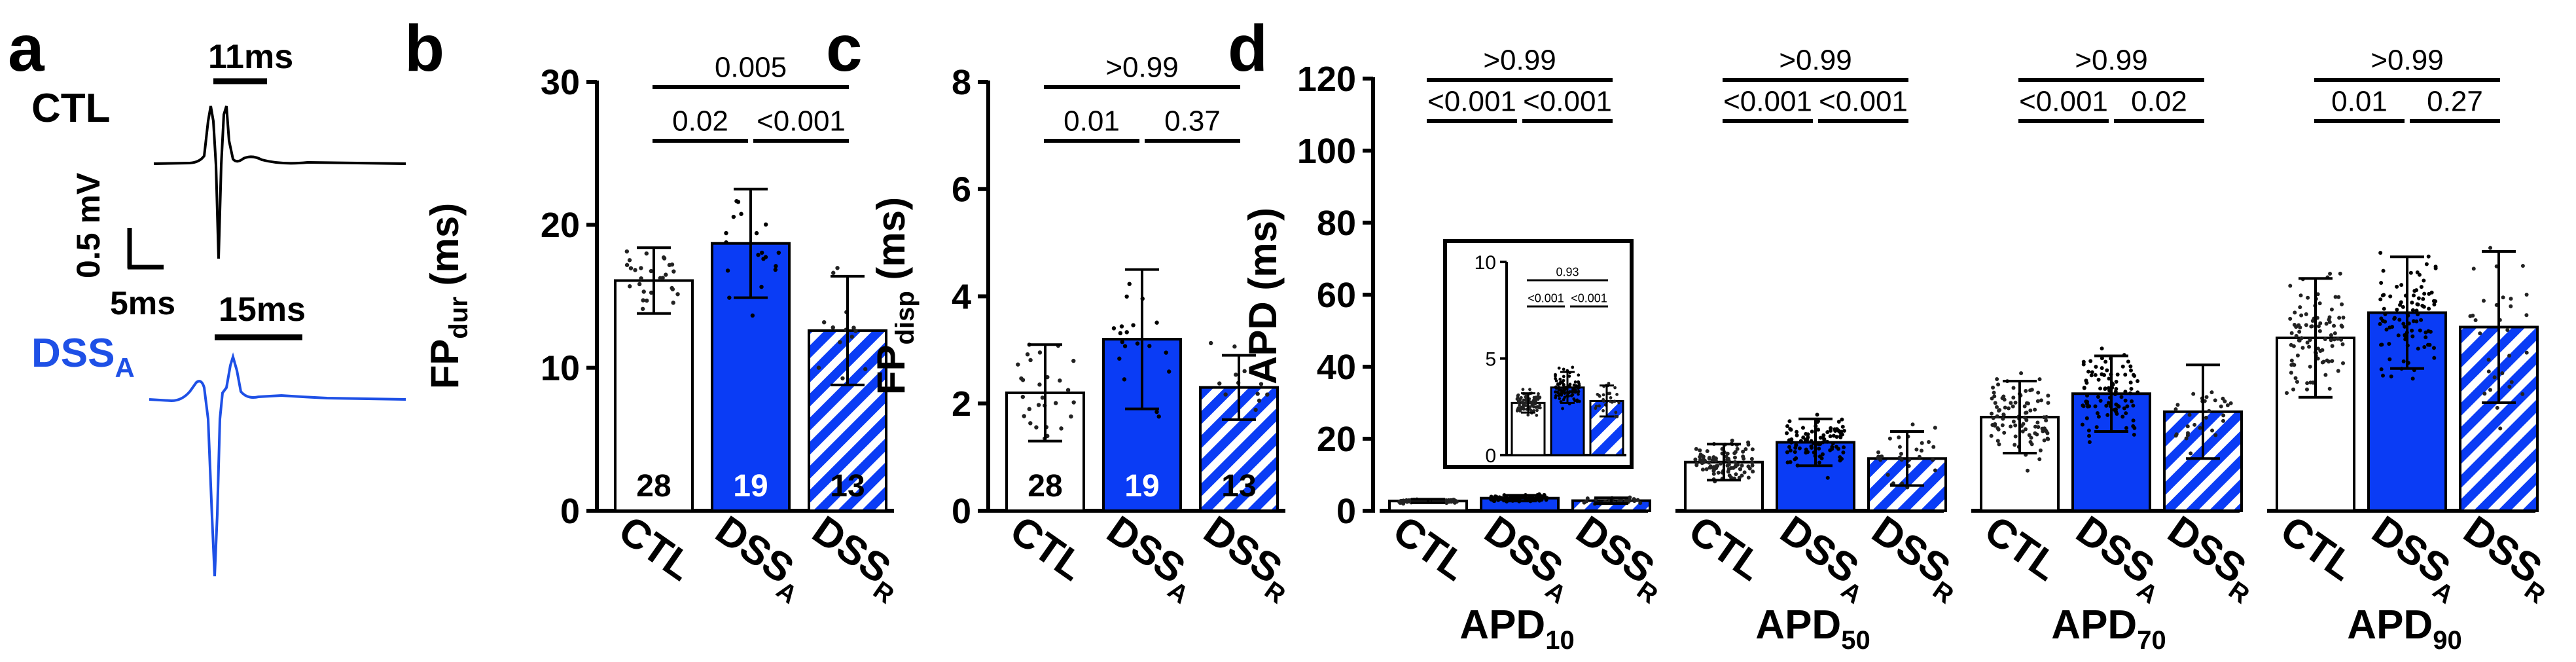  Describe the element at coordinates (1192, 122) in the screenshot. I see `c-stat-label-2: 0.37` at that location.